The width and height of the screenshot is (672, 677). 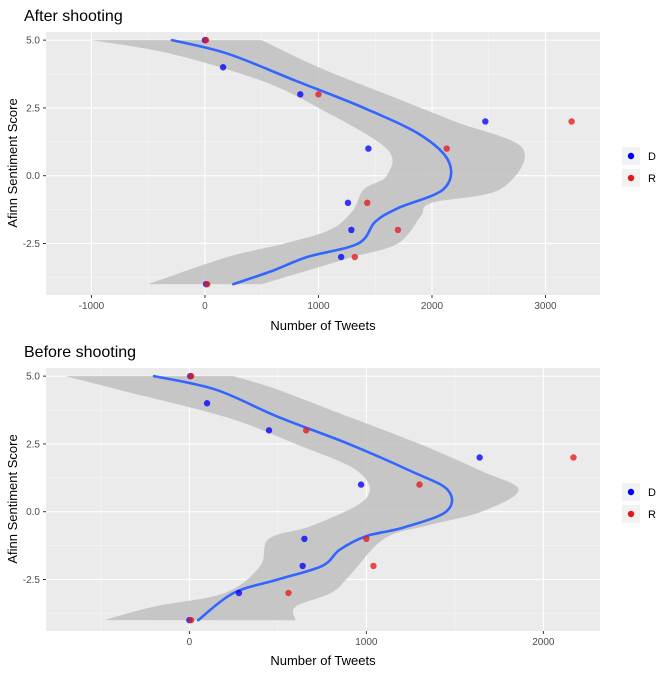 I want to click on chart-title: After shooting, so click(x=73, y=16).